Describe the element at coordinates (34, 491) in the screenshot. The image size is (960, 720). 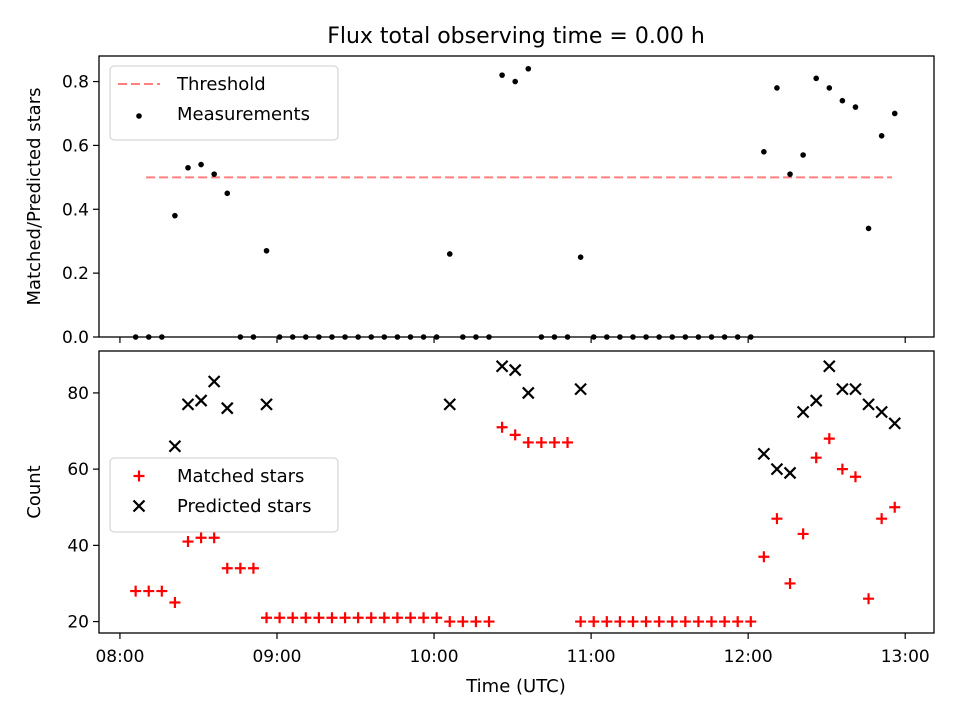
I see `y-axis-label: Count` at that location.